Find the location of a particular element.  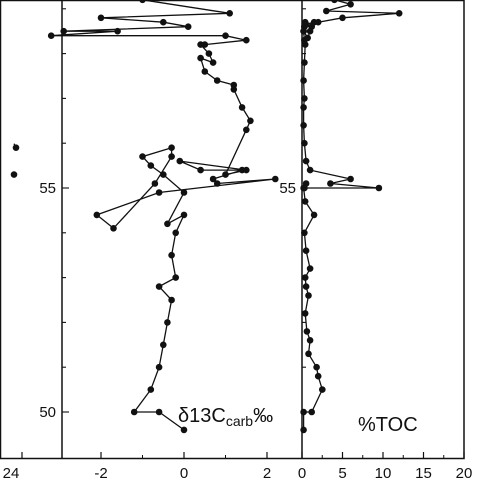

toc-x-tick-label: 20 is located at coordinates (464, 473).